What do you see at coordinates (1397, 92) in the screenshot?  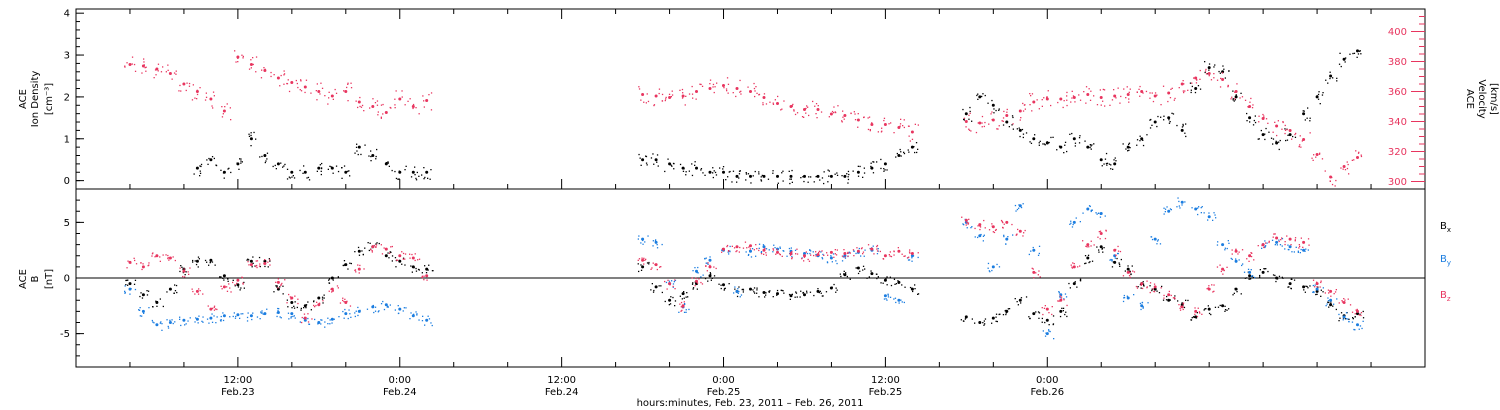 I see `velocity-tick-label: 360` at bounding box center [1397, 92].